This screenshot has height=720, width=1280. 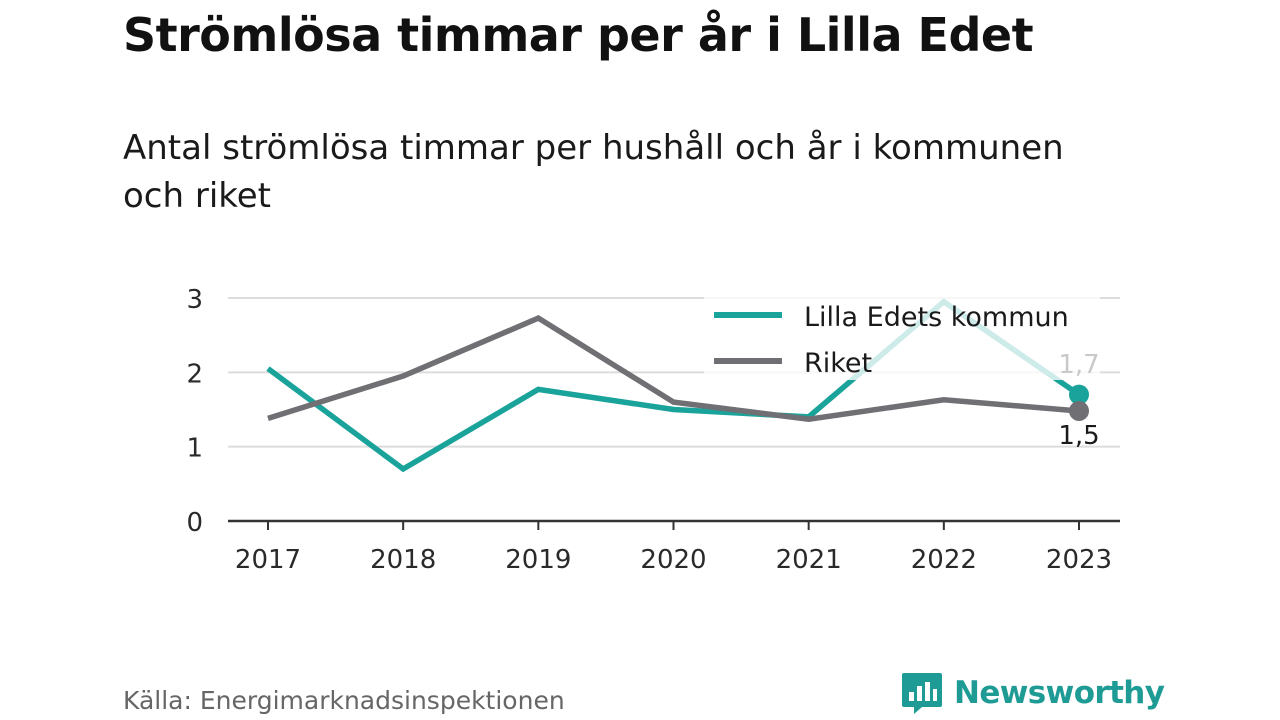 I want to click on x-tick-label: 2019, so click(x=538, y=560).